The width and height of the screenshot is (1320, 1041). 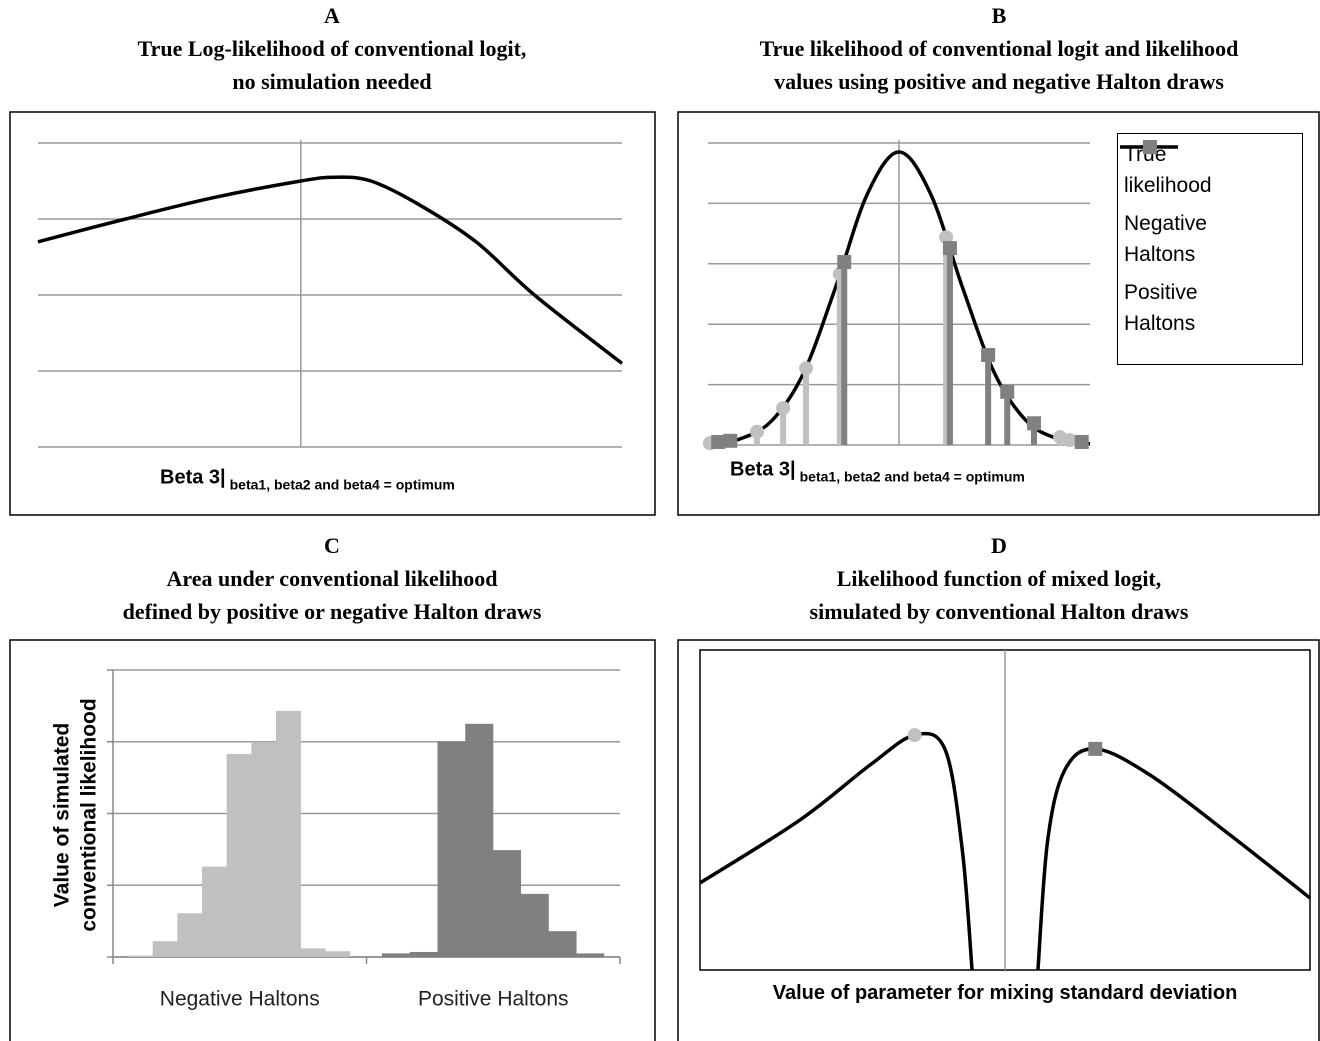 I want to click on panel-letter: D, so click(x=999, y=545).